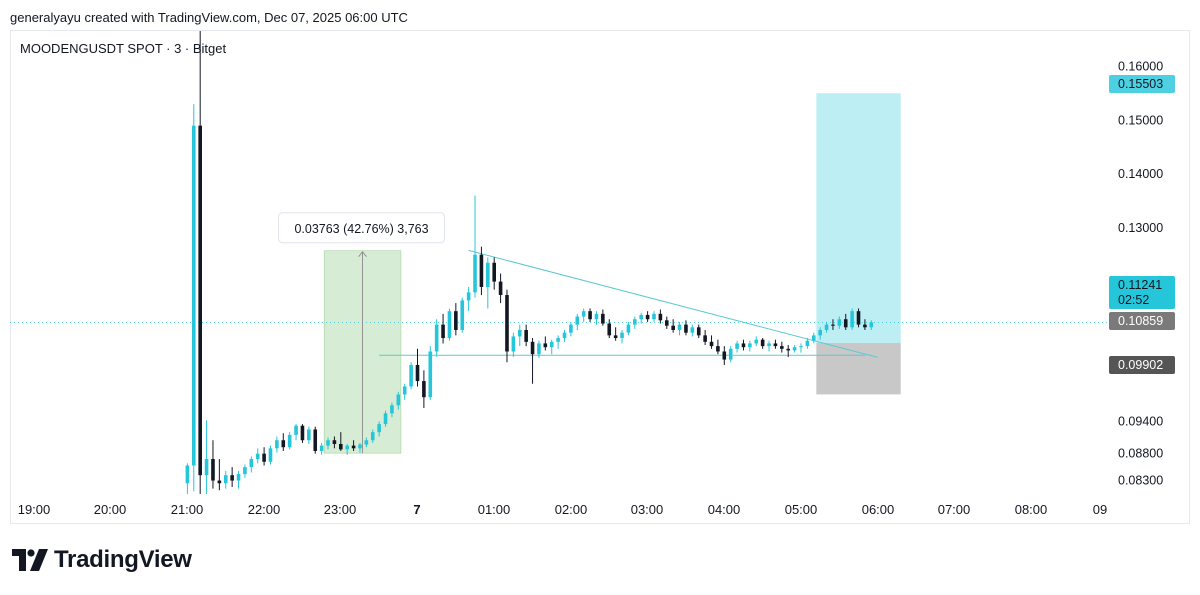  Describe the element at coordinates (494, 509) in the screenshot. I see `time-tick-label: 01:00` at that location.